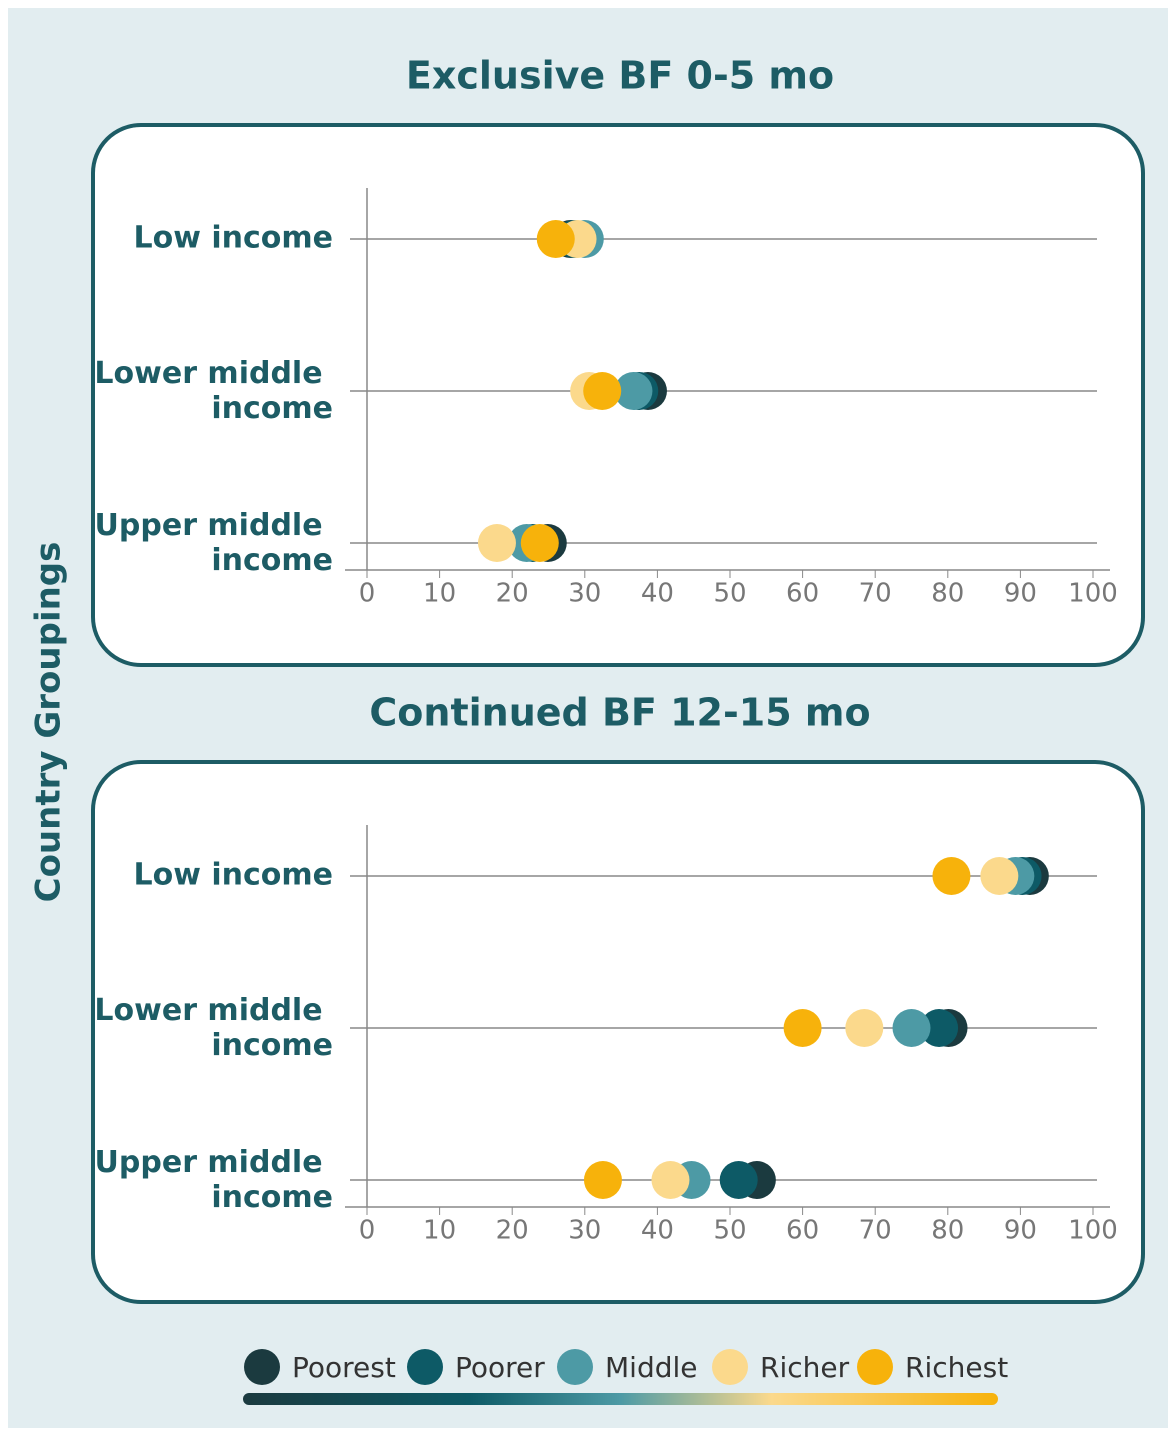 Image resolution: width=1172 pixels, height=1432 pixels. What do you see at coordinates (620, 76) in the screenshot?
I see `chart-title: Exclusive BF 0-5 mo` at bounding box center [620, 76].